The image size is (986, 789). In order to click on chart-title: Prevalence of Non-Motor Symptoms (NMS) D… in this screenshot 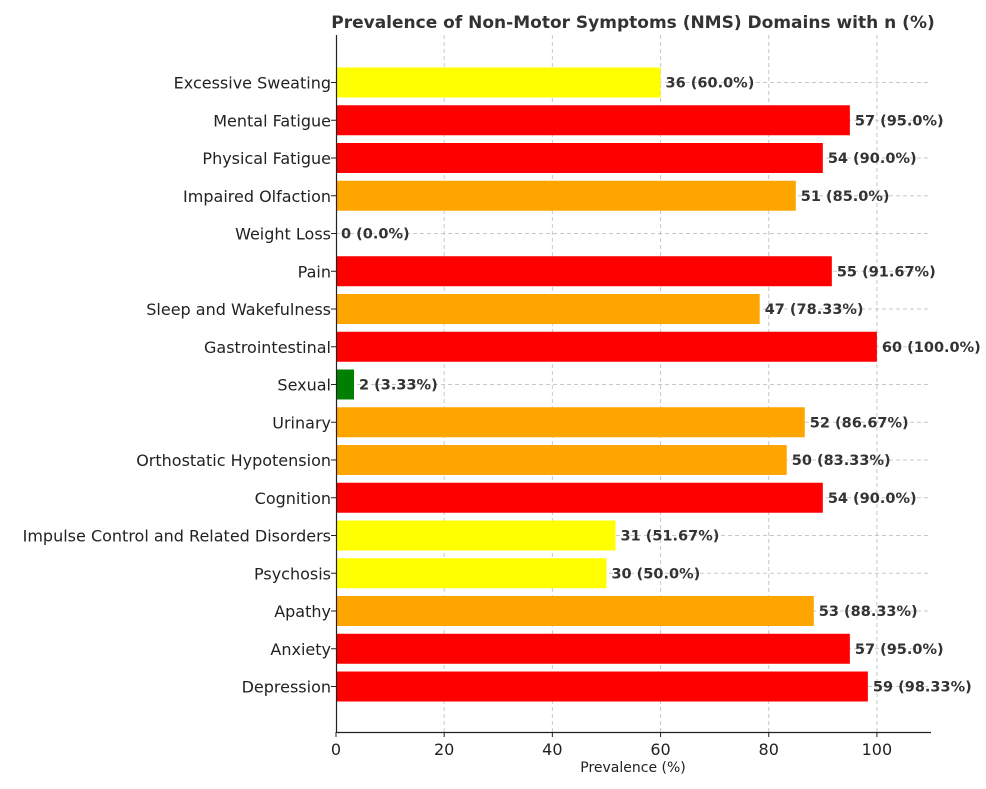, I will do `click(633, 23)`.